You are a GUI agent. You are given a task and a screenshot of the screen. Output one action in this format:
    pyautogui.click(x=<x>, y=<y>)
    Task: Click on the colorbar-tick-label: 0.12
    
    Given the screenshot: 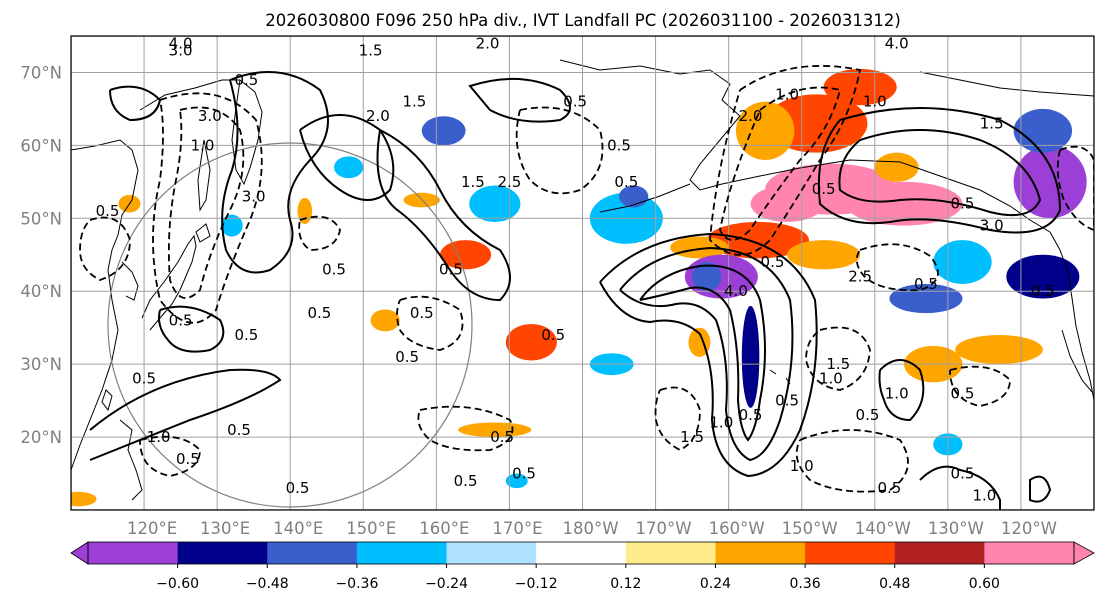 What is the action you would take?
    pyautogui.click(x=625, y=584)
    